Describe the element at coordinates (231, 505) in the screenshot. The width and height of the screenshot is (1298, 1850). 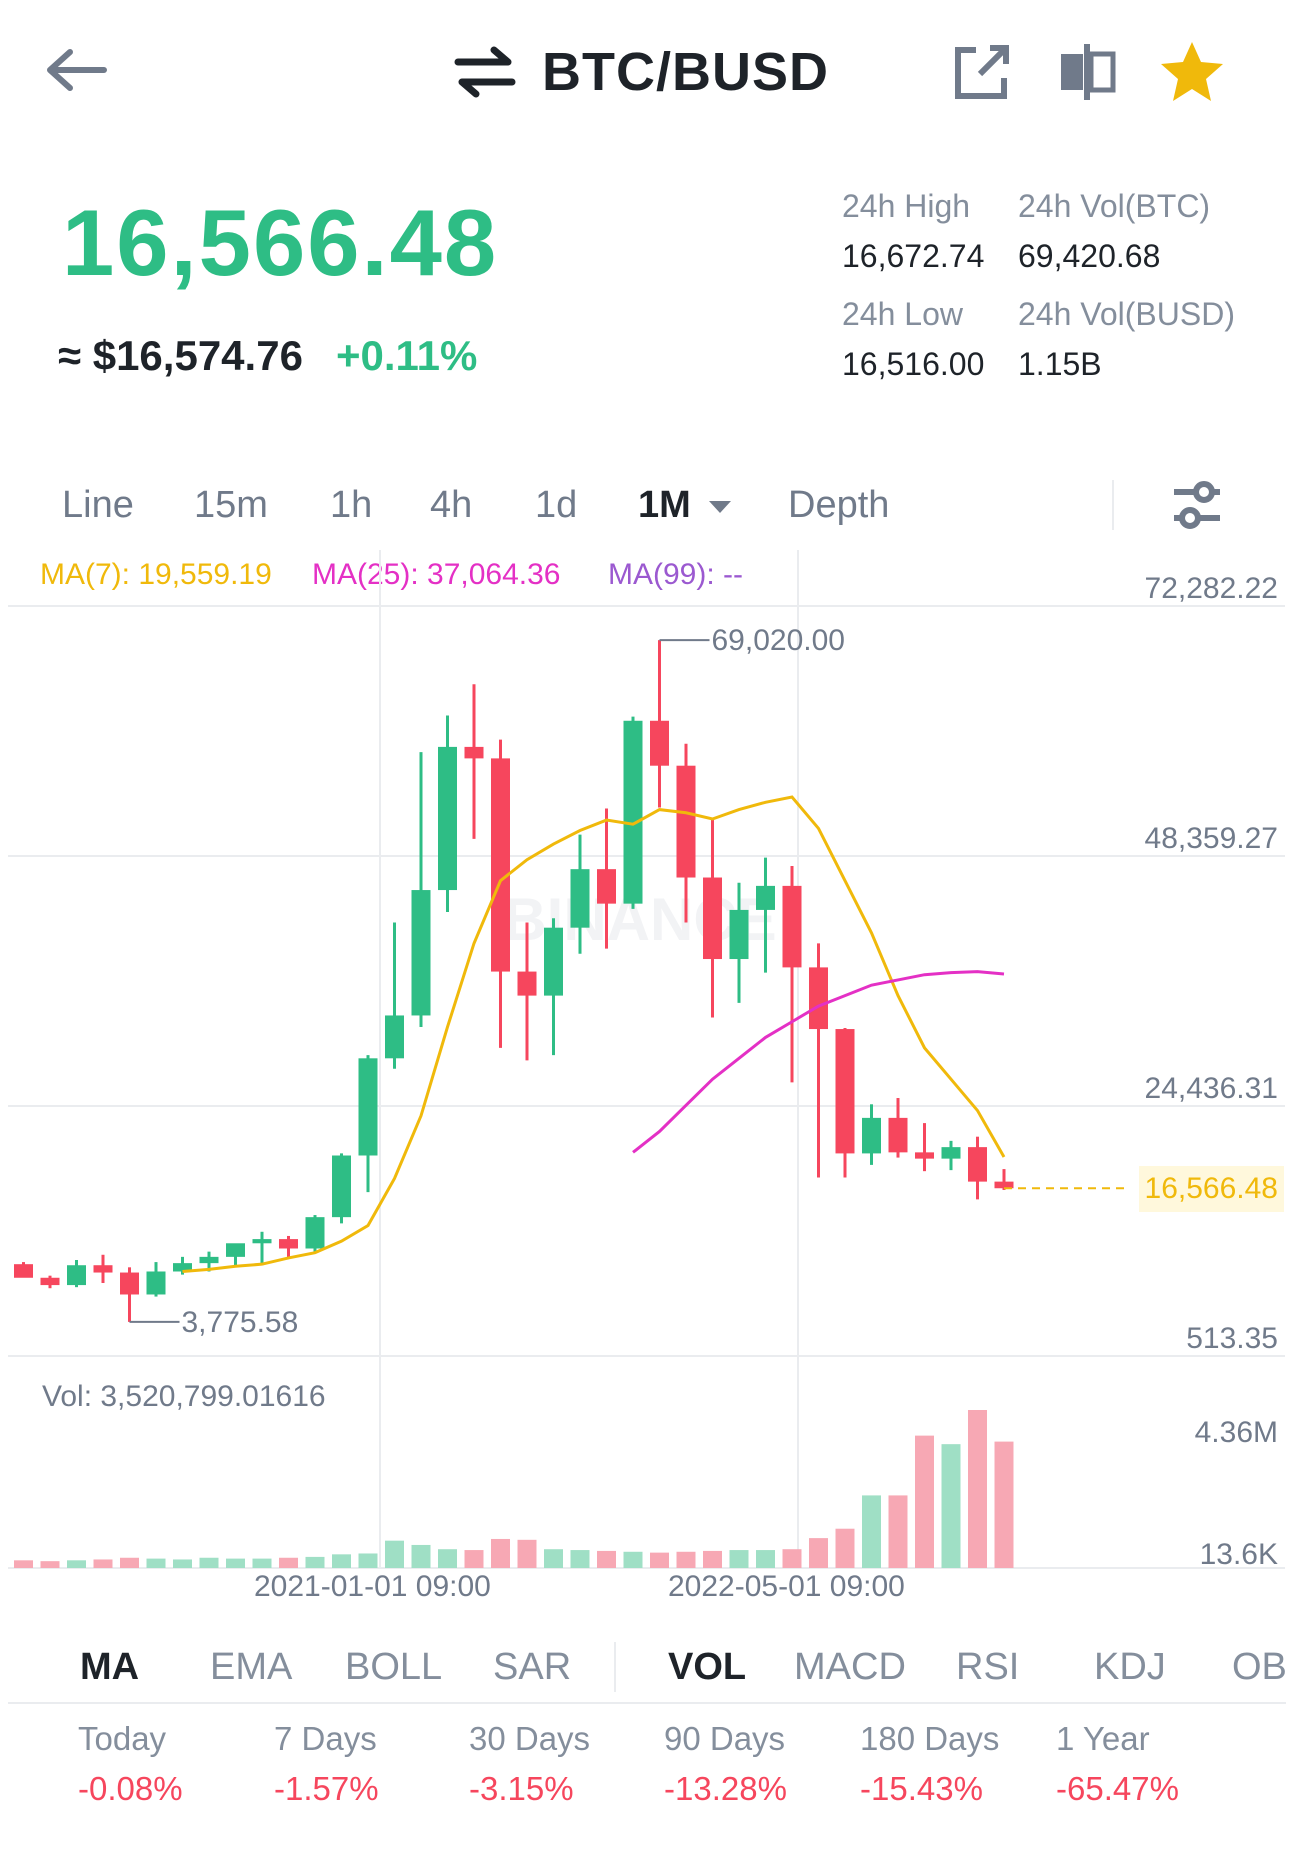
I see `tab-15m: 15m` at that location.